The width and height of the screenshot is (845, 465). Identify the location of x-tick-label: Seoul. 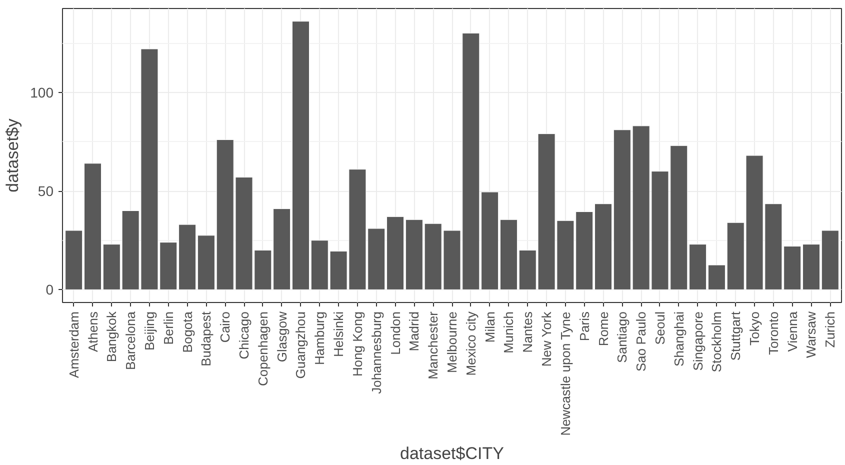
(660, 328).